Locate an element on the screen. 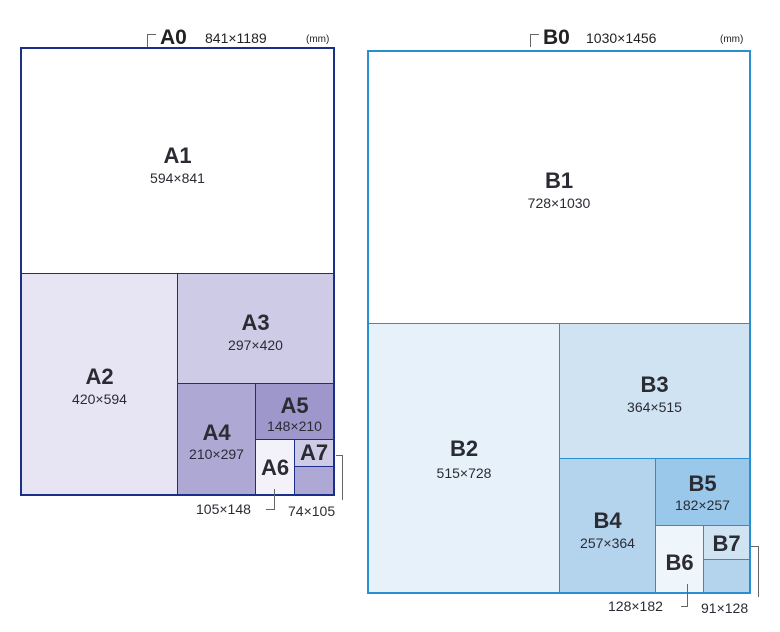 Image resolution: width=780 pixels, height=632 pixels. b7-label: B7 is located at coordinates (726, 543).